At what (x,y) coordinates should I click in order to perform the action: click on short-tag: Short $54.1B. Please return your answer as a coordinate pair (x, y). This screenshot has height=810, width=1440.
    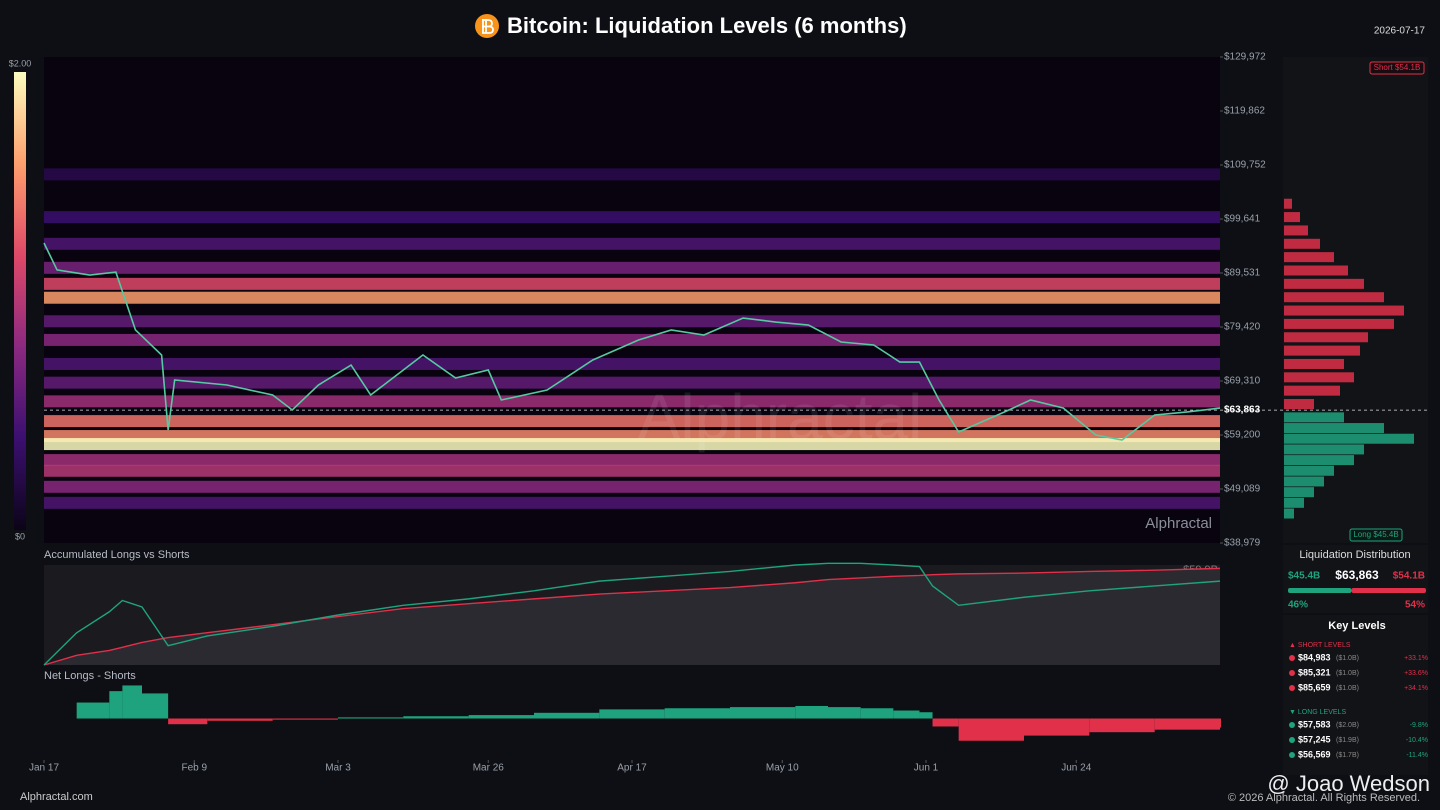
    Looking at the image, I should click on (1397, 67).